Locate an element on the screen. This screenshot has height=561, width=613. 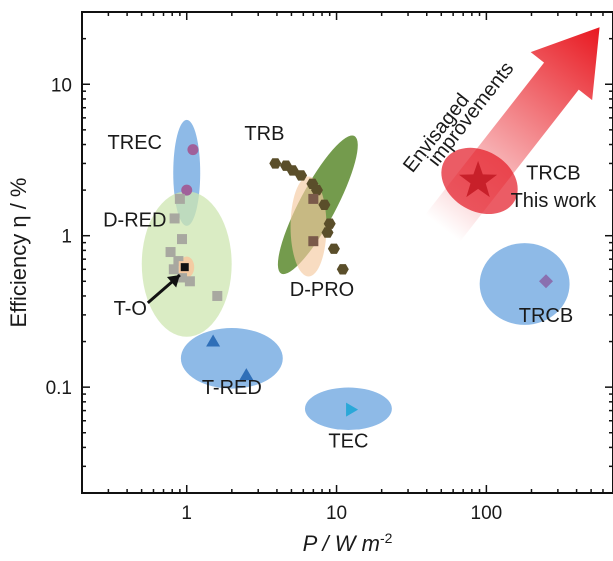
x-axis-title-main: P / W m is located at coordinates (341, 543).